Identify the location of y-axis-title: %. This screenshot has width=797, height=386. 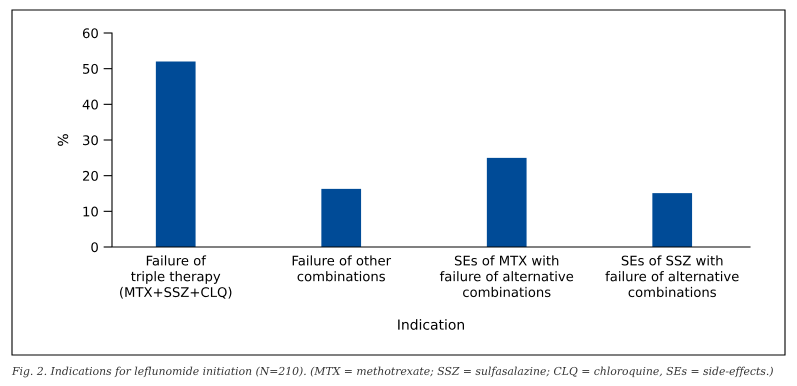
(63, 140).